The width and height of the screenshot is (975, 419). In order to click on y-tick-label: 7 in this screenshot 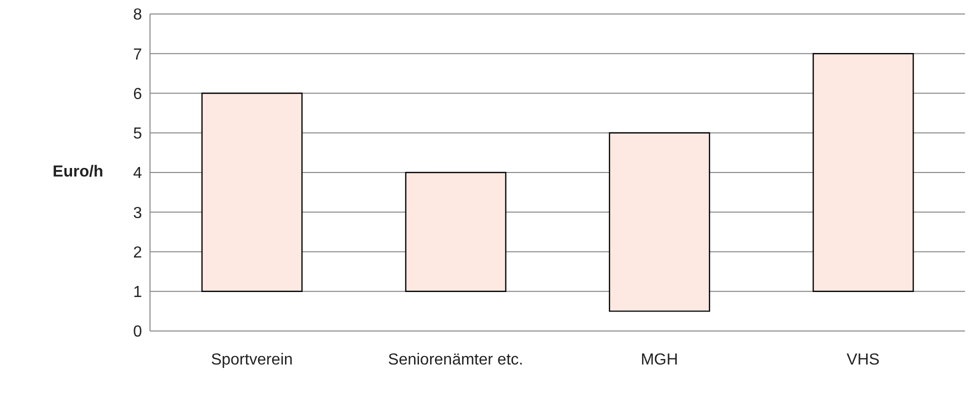, I will do `click(137, 55)`.